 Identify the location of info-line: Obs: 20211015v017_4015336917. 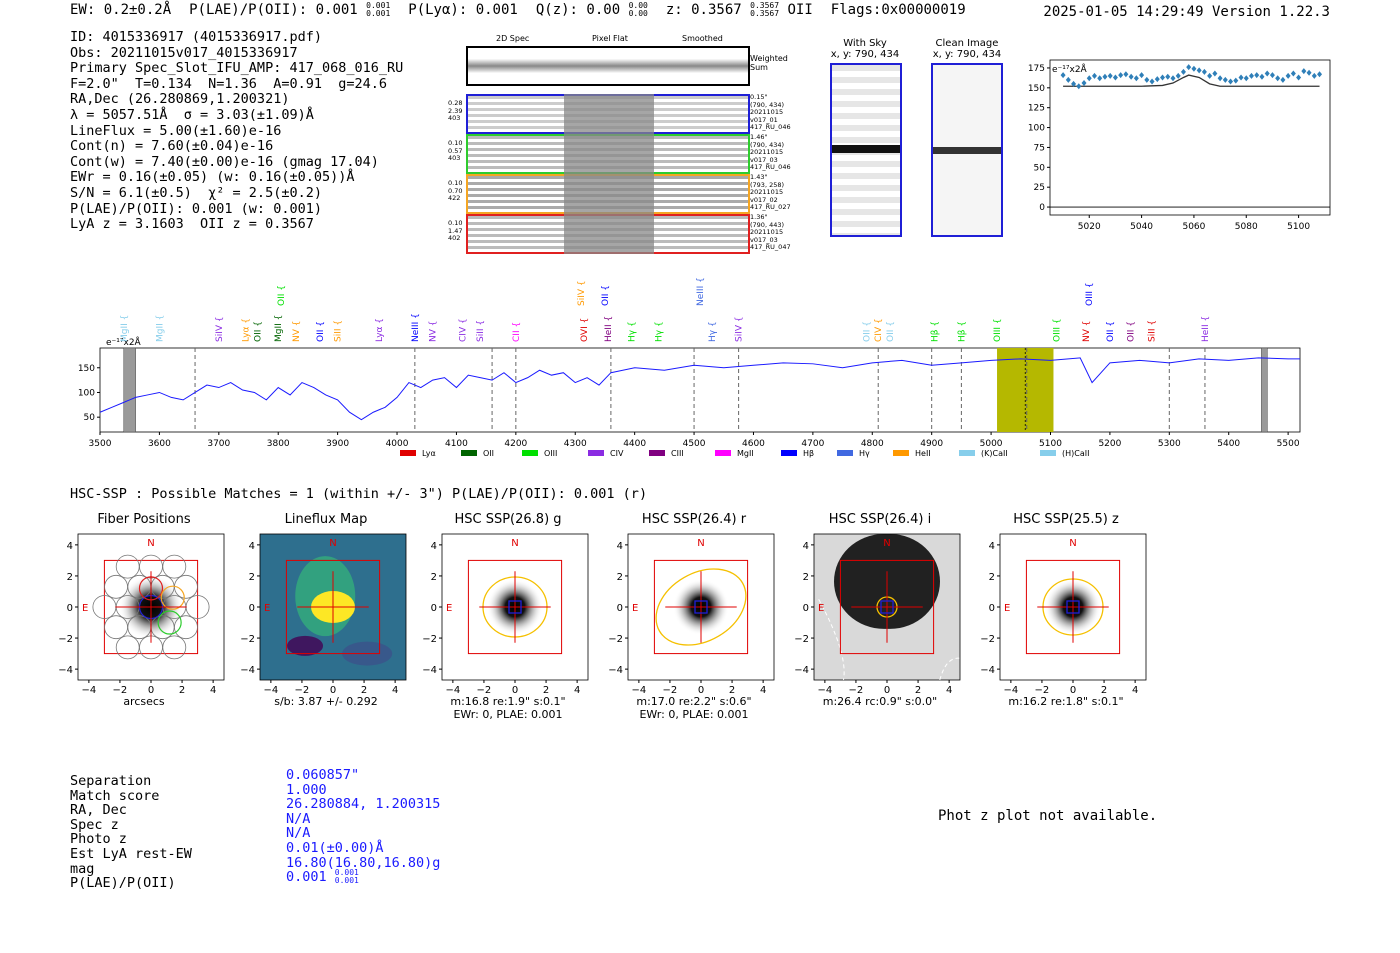
(184, 52).